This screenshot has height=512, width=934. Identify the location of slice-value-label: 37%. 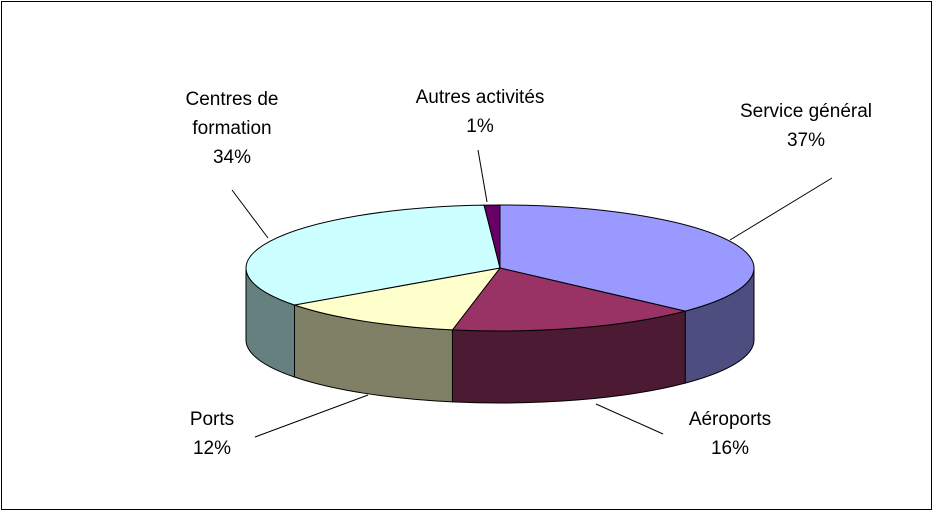
(806, 140).